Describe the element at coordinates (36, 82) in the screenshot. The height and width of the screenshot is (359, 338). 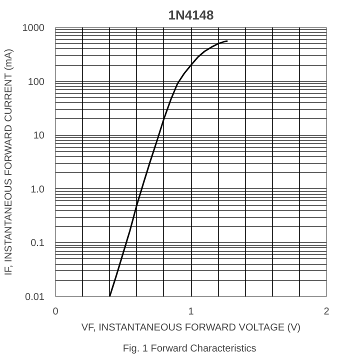
I see `y-tick-label: 100` at that location.